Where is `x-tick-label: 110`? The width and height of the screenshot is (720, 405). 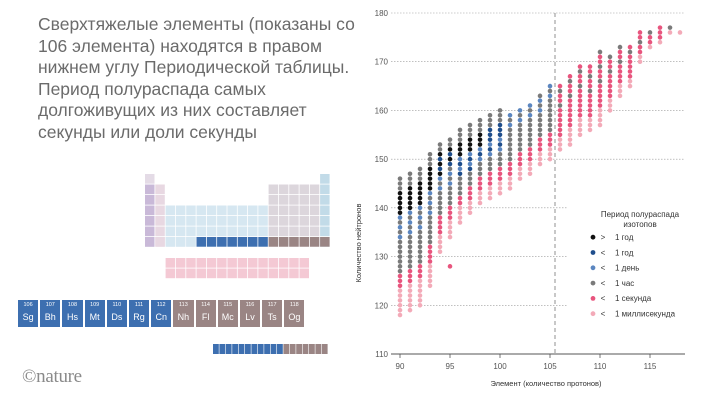 x-tick-label: 110 is located at coordinates (600, 366).